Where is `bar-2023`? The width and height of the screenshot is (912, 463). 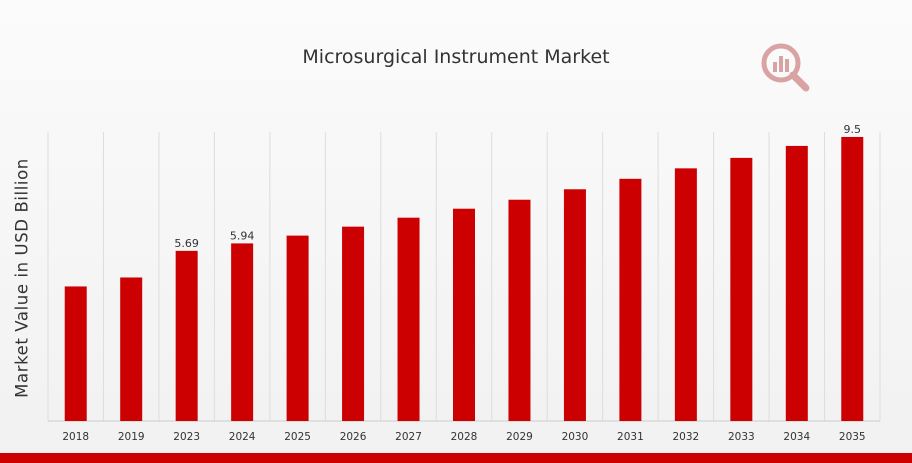
bar-2023 is located at coordinates (186, 335).